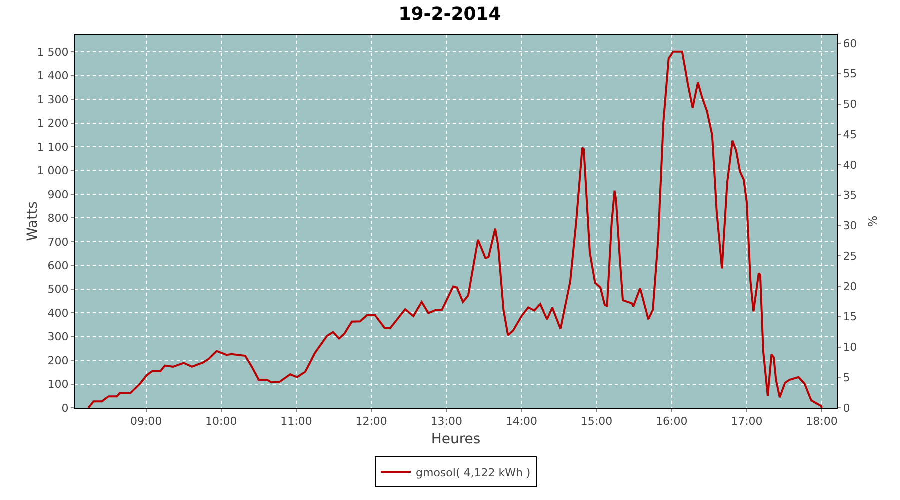 This screenshot has width=900, height=500. Describe the element at coordinates (850, 165) in the screenshot. I see `y2-tick-label: 40` at that location.